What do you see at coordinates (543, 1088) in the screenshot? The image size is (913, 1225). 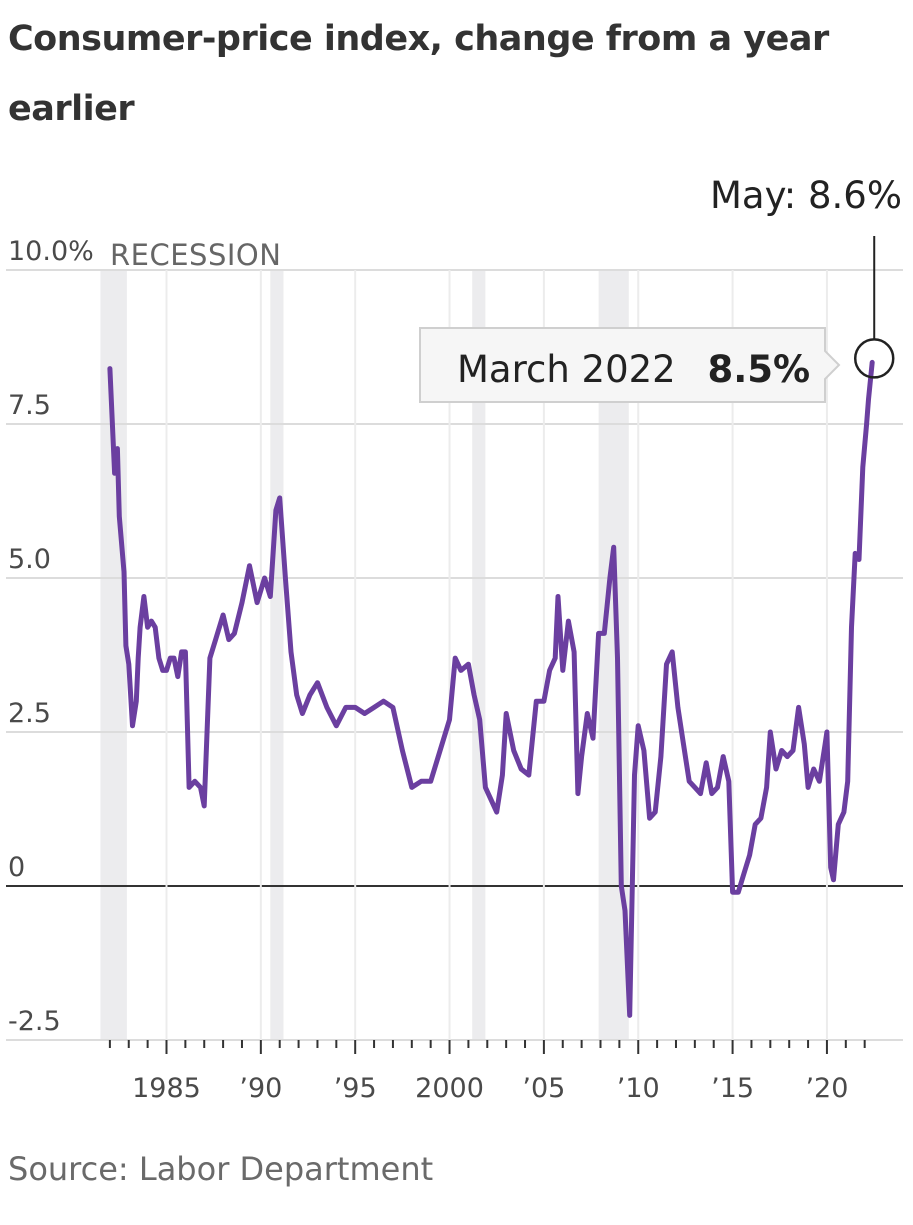 I see `x-tick-label: ’05` at bounding box center [543, 1088].